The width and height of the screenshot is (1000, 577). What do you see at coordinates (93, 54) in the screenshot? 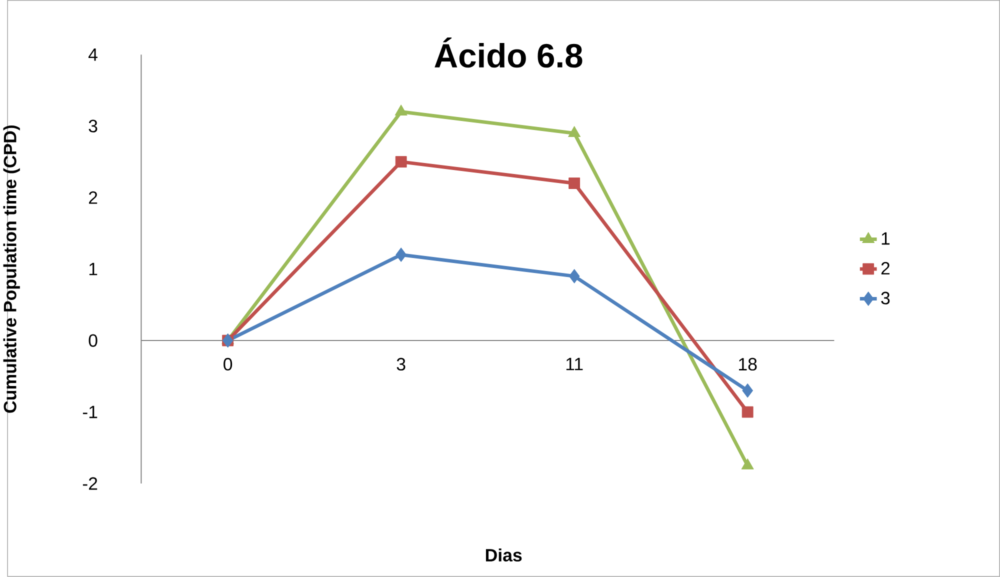
I see `y-tick-label: 4` at bounding box center [93, 54].